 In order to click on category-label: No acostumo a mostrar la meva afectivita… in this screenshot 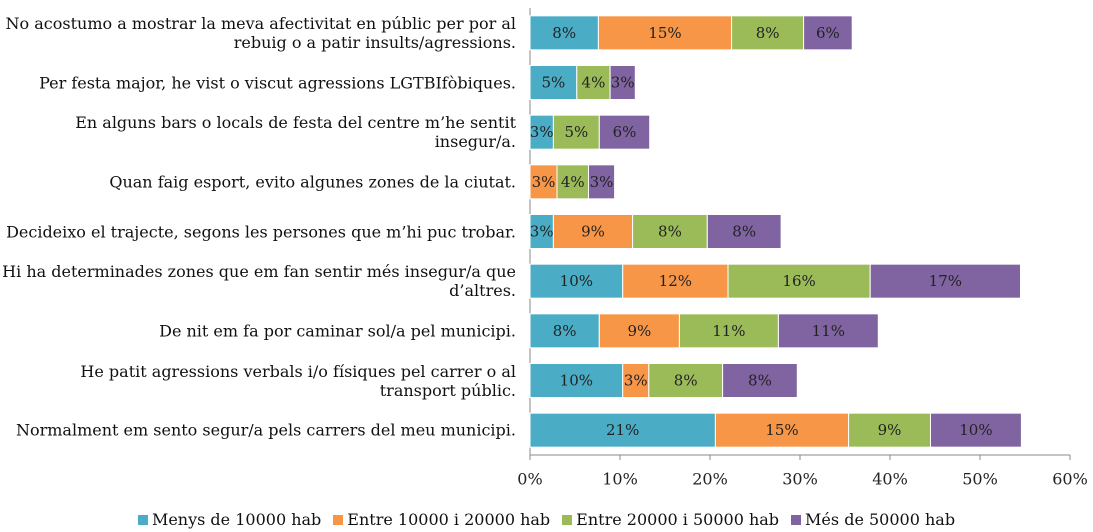, I will do `click(260, 32)`.